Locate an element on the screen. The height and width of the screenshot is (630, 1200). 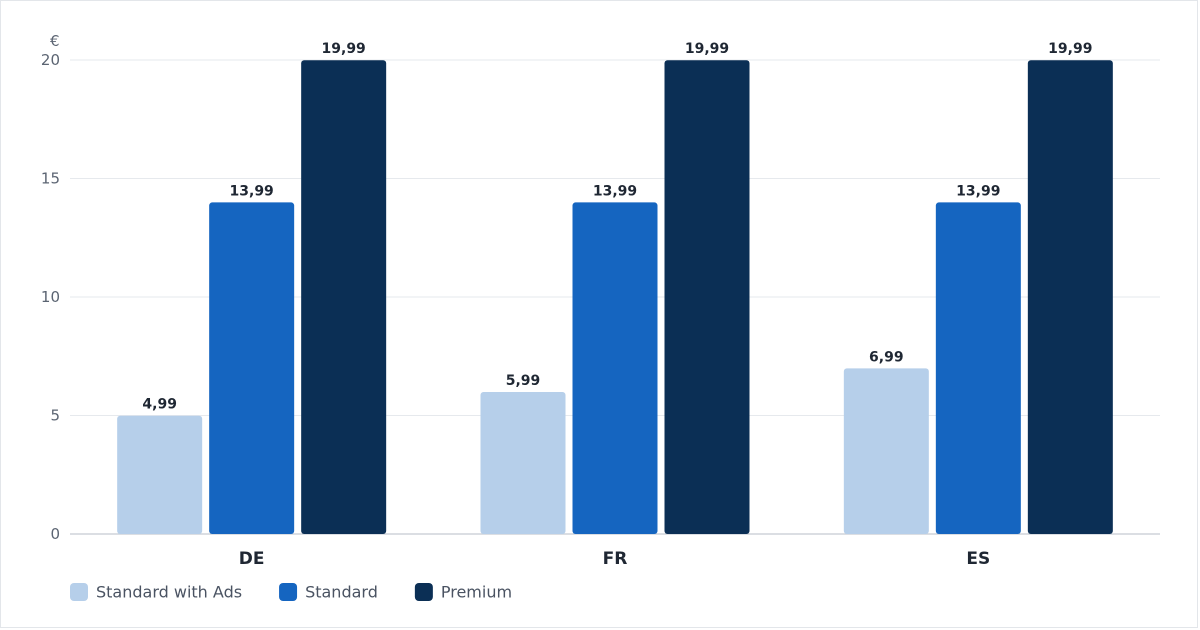
value-label-de-1: 13,99 is located at coordinates (252, 191).